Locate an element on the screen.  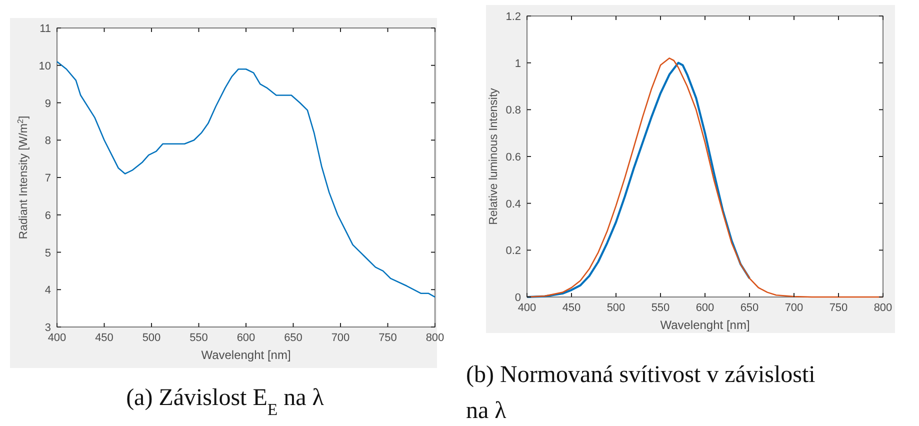
y-tick-label: 0.6 is located at coordinates (513, 158).